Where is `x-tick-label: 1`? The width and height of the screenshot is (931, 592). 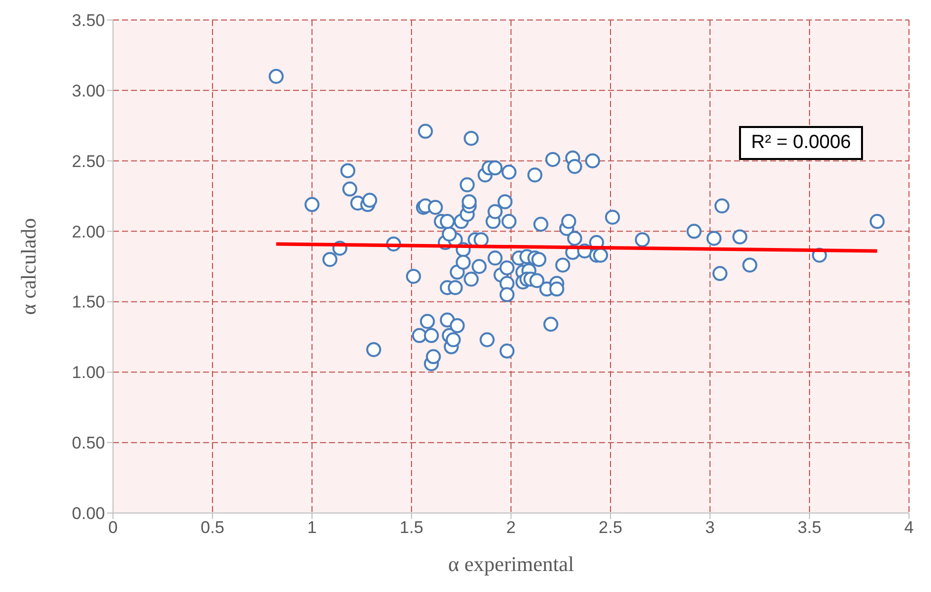 x-tick-label: 1 is located at coordinates (312, 528).